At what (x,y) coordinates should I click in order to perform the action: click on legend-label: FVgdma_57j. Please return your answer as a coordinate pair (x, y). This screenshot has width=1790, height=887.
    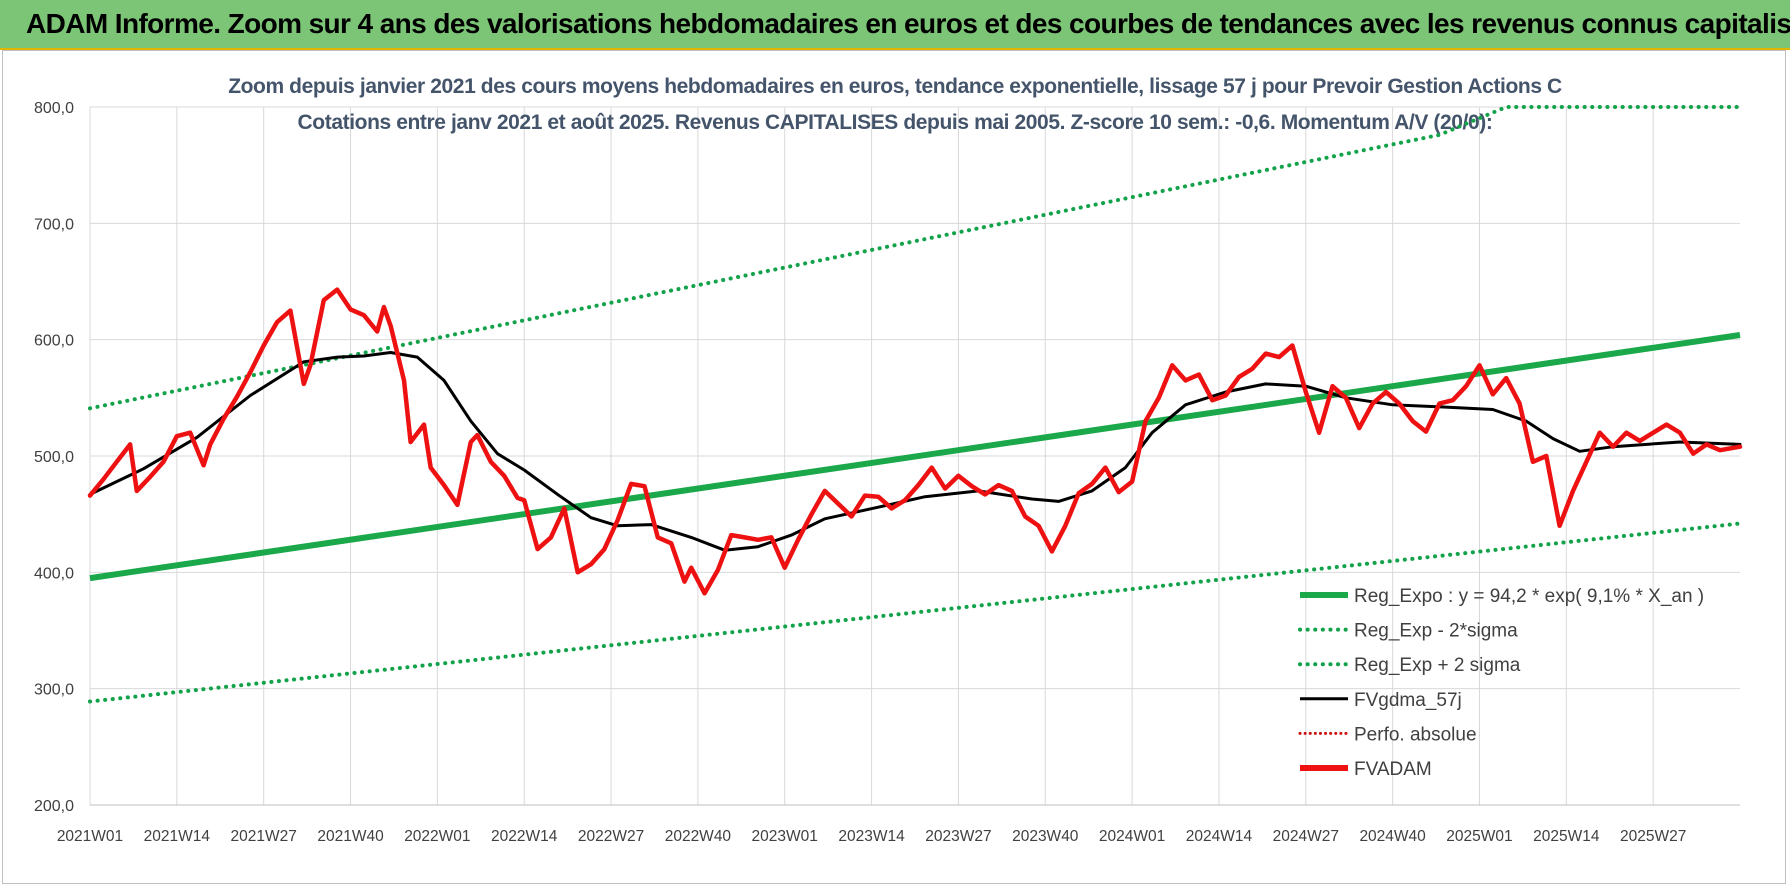
    Looking at the image, I should click on (1408, 700).